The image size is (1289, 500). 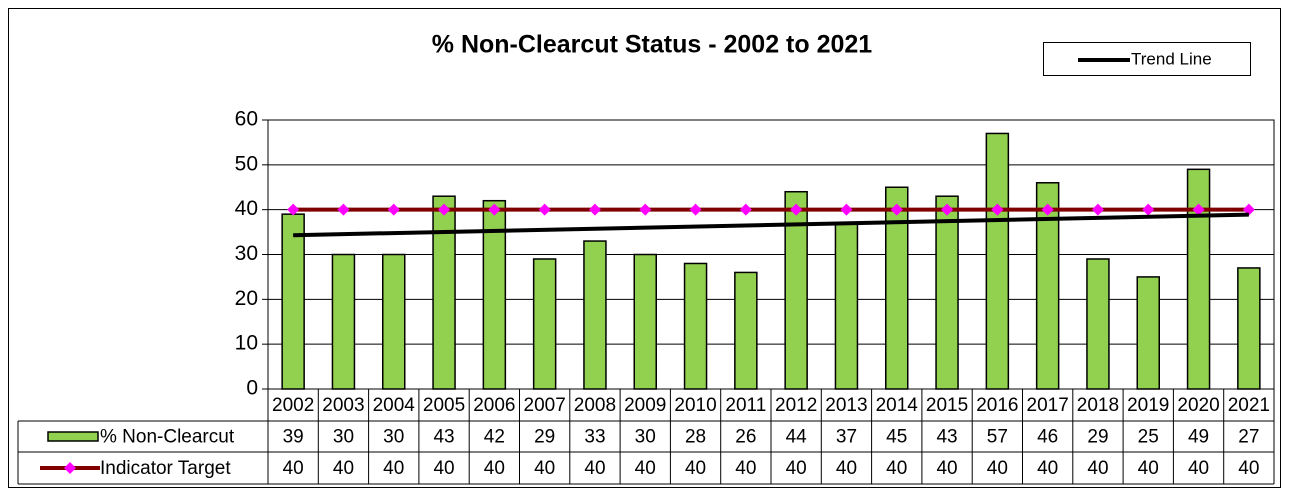 I want to click on trend-line, so click(x=771, y=225).